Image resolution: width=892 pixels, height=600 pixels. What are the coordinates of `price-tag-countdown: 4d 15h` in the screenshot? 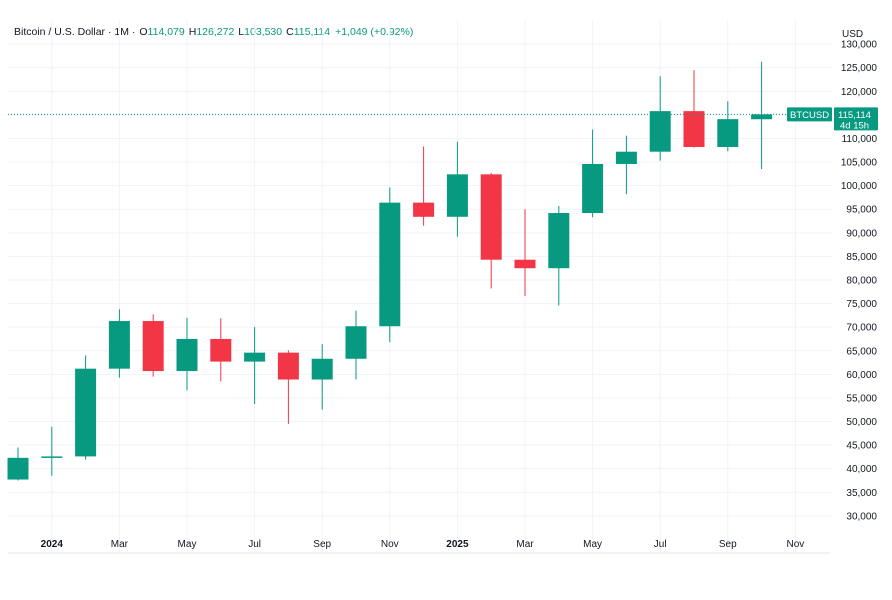 It's located at (854, 125).